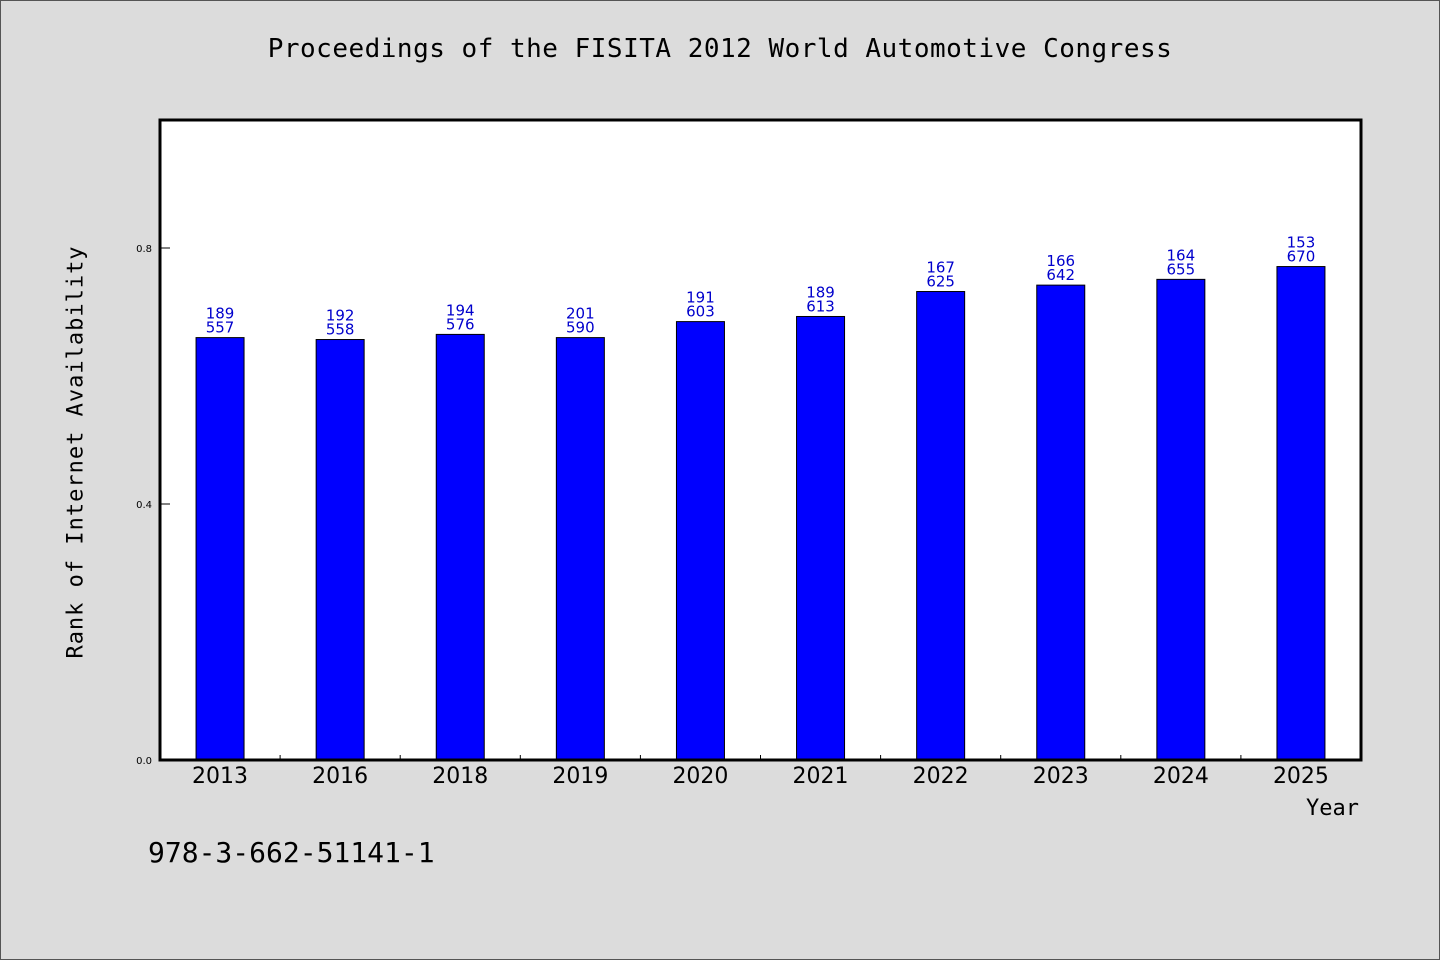  Describe the element at coordinates (340, 330) in the screenshot. I see `bar-label-bottom: 558` at that location.